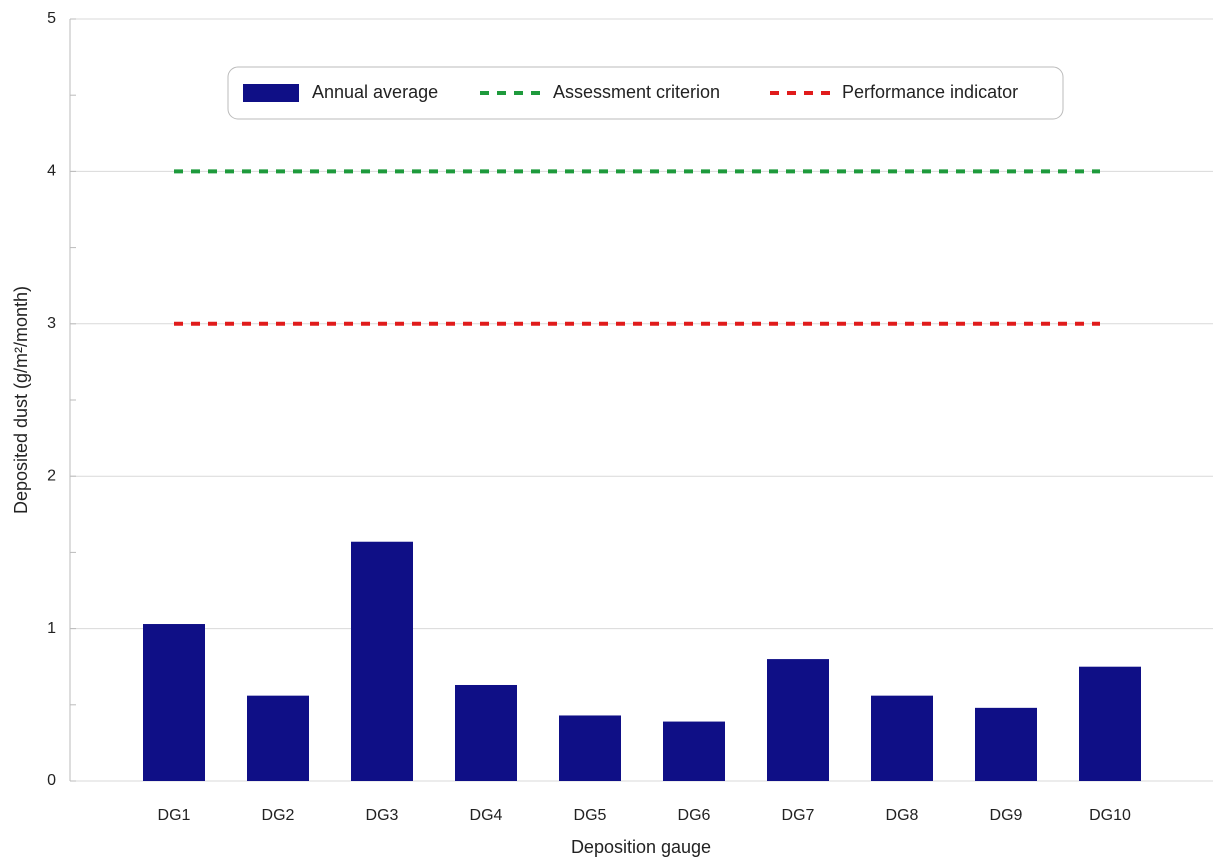 The width and height of the screenshot is (1213, 865). I want to click on x-tick-label: DG7, so click(798, 815).